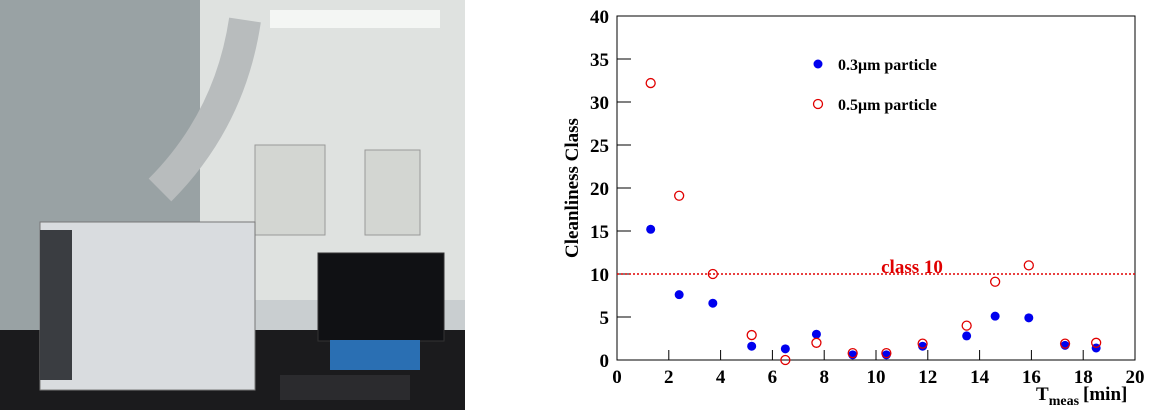 This screenshot has height=410, width=1151. What do you see at coordinates (1105, 394) in the screenshot?
I see `x-axis-title-unit: [min]` at bounding box center [1105, 394].